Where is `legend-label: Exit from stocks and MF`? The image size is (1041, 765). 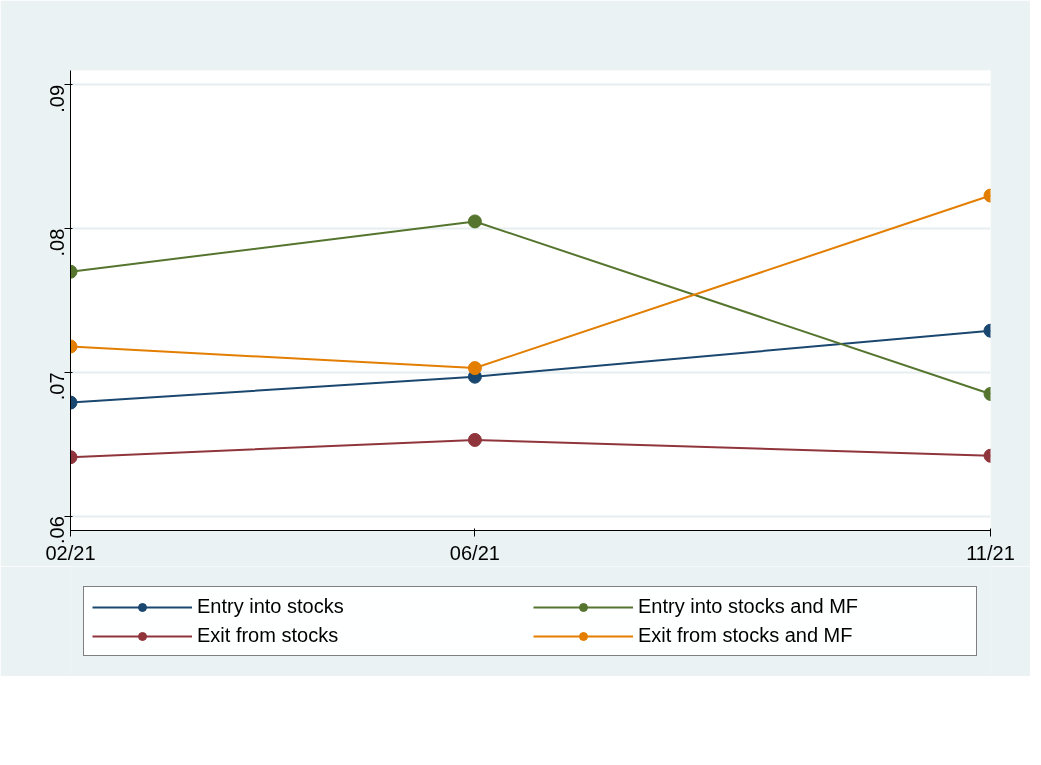
legend-label: Exit from stocks and MF is located at coordinates (746, 635).